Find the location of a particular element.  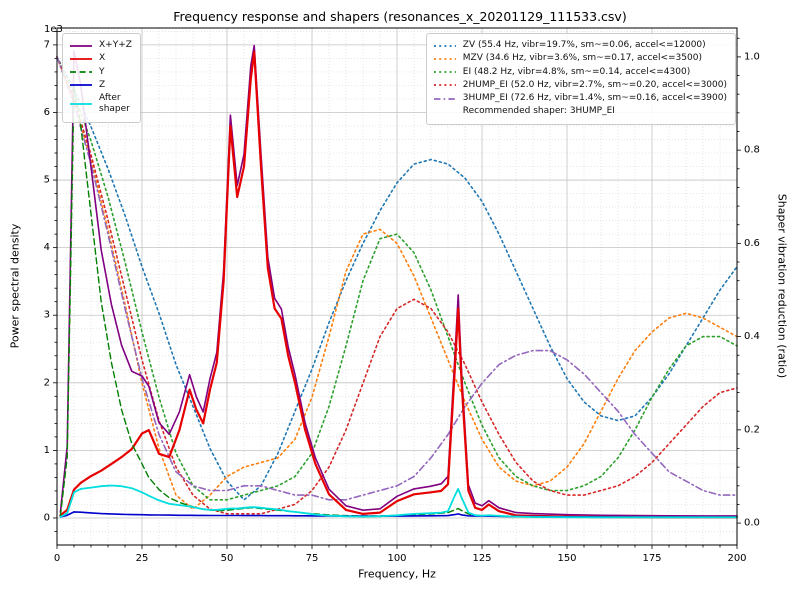

legend-line-x-icon is located at coordinates (81, 58).